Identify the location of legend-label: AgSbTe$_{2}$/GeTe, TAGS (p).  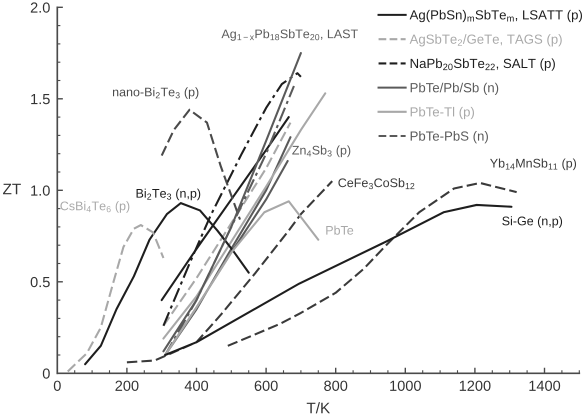
(486, 40).